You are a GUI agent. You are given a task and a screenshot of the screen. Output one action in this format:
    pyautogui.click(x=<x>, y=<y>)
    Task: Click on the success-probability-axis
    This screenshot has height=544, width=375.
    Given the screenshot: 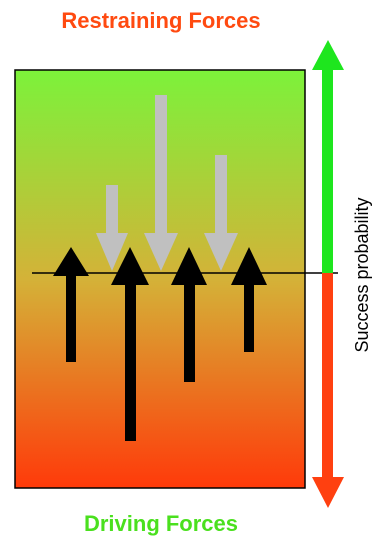 What is the action you would take?
    pyautogui.click(x=328, y=274)
    